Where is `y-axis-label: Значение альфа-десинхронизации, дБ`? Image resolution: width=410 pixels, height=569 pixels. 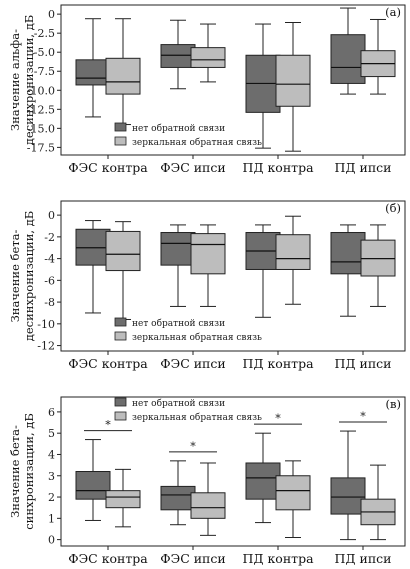
y-axis-label: Значение альфа-десинхронизации, дБ is located at coordinates (22, 80).